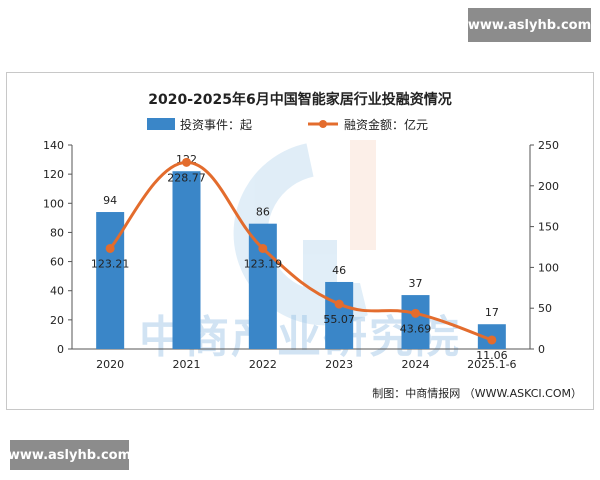  What do you see at coordinates (110, 200) in the screenshot?
I see `bar-value-label: 94` at bounding box center [110, 200].